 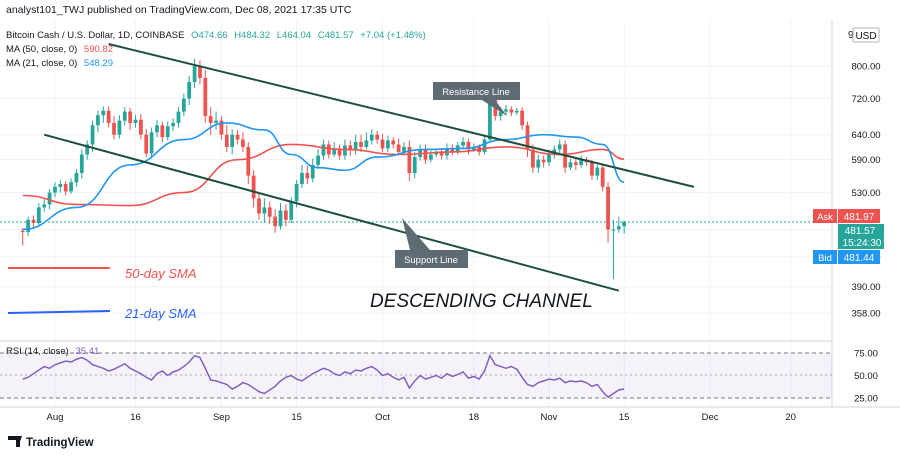 I want to click on rsi-legend: RSI (14, close) 35.41, so click(x=52, y=351).